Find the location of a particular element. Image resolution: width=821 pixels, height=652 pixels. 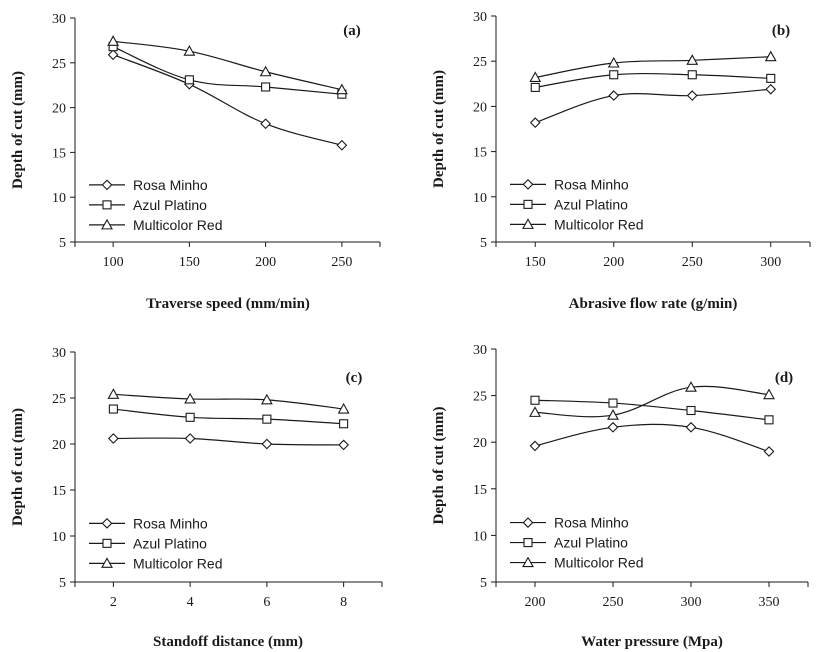

y-tick-label: 10 is located at coordinates (480, 536).